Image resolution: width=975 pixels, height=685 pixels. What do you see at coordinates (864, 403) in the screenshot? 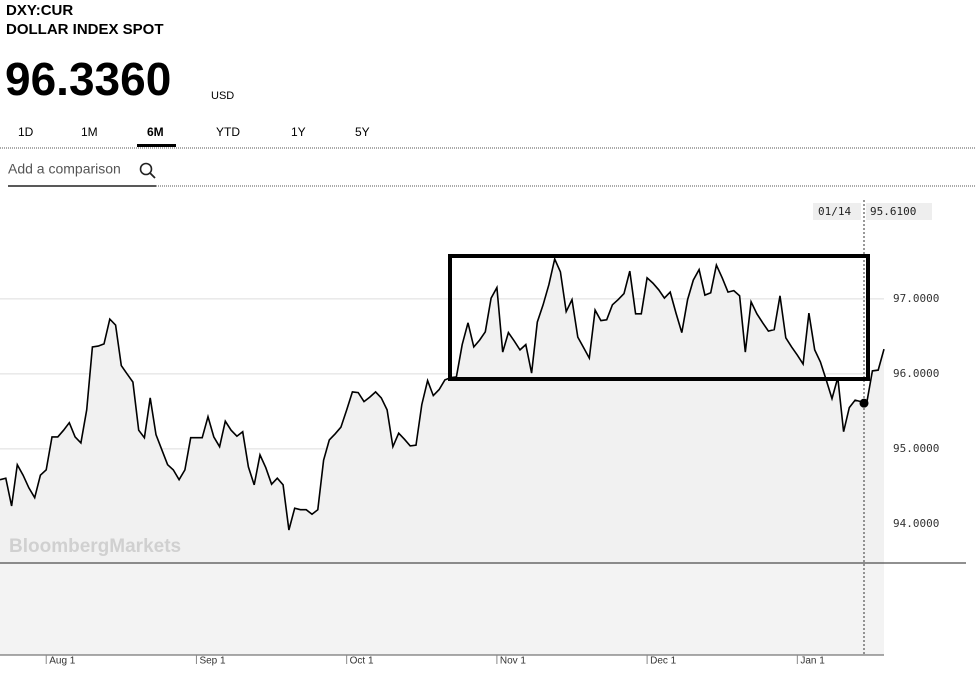
I see `crosshair-dot` at bounding box center [864, 403].